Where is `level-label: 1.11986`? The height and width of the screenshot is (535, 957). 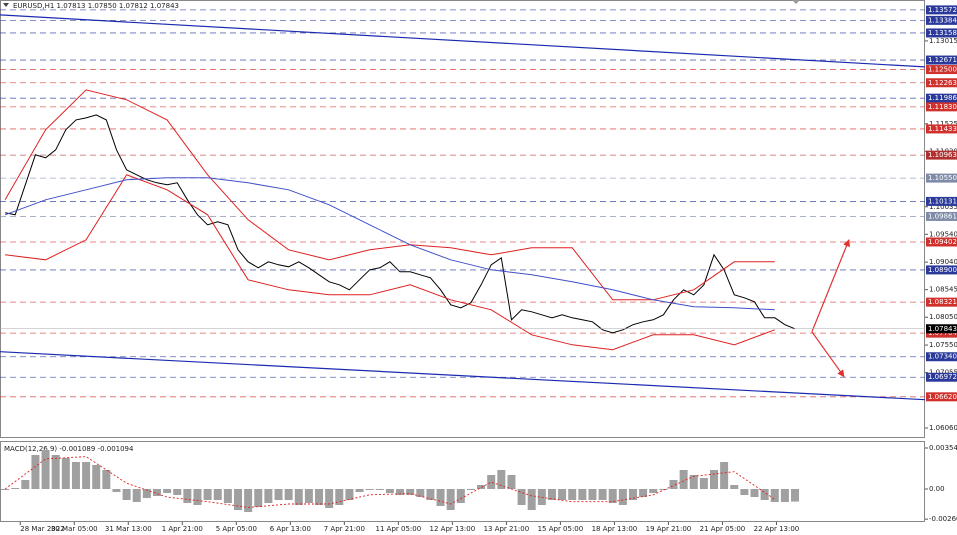 level-label: 1.11986 is located at coordinates (942, 98).